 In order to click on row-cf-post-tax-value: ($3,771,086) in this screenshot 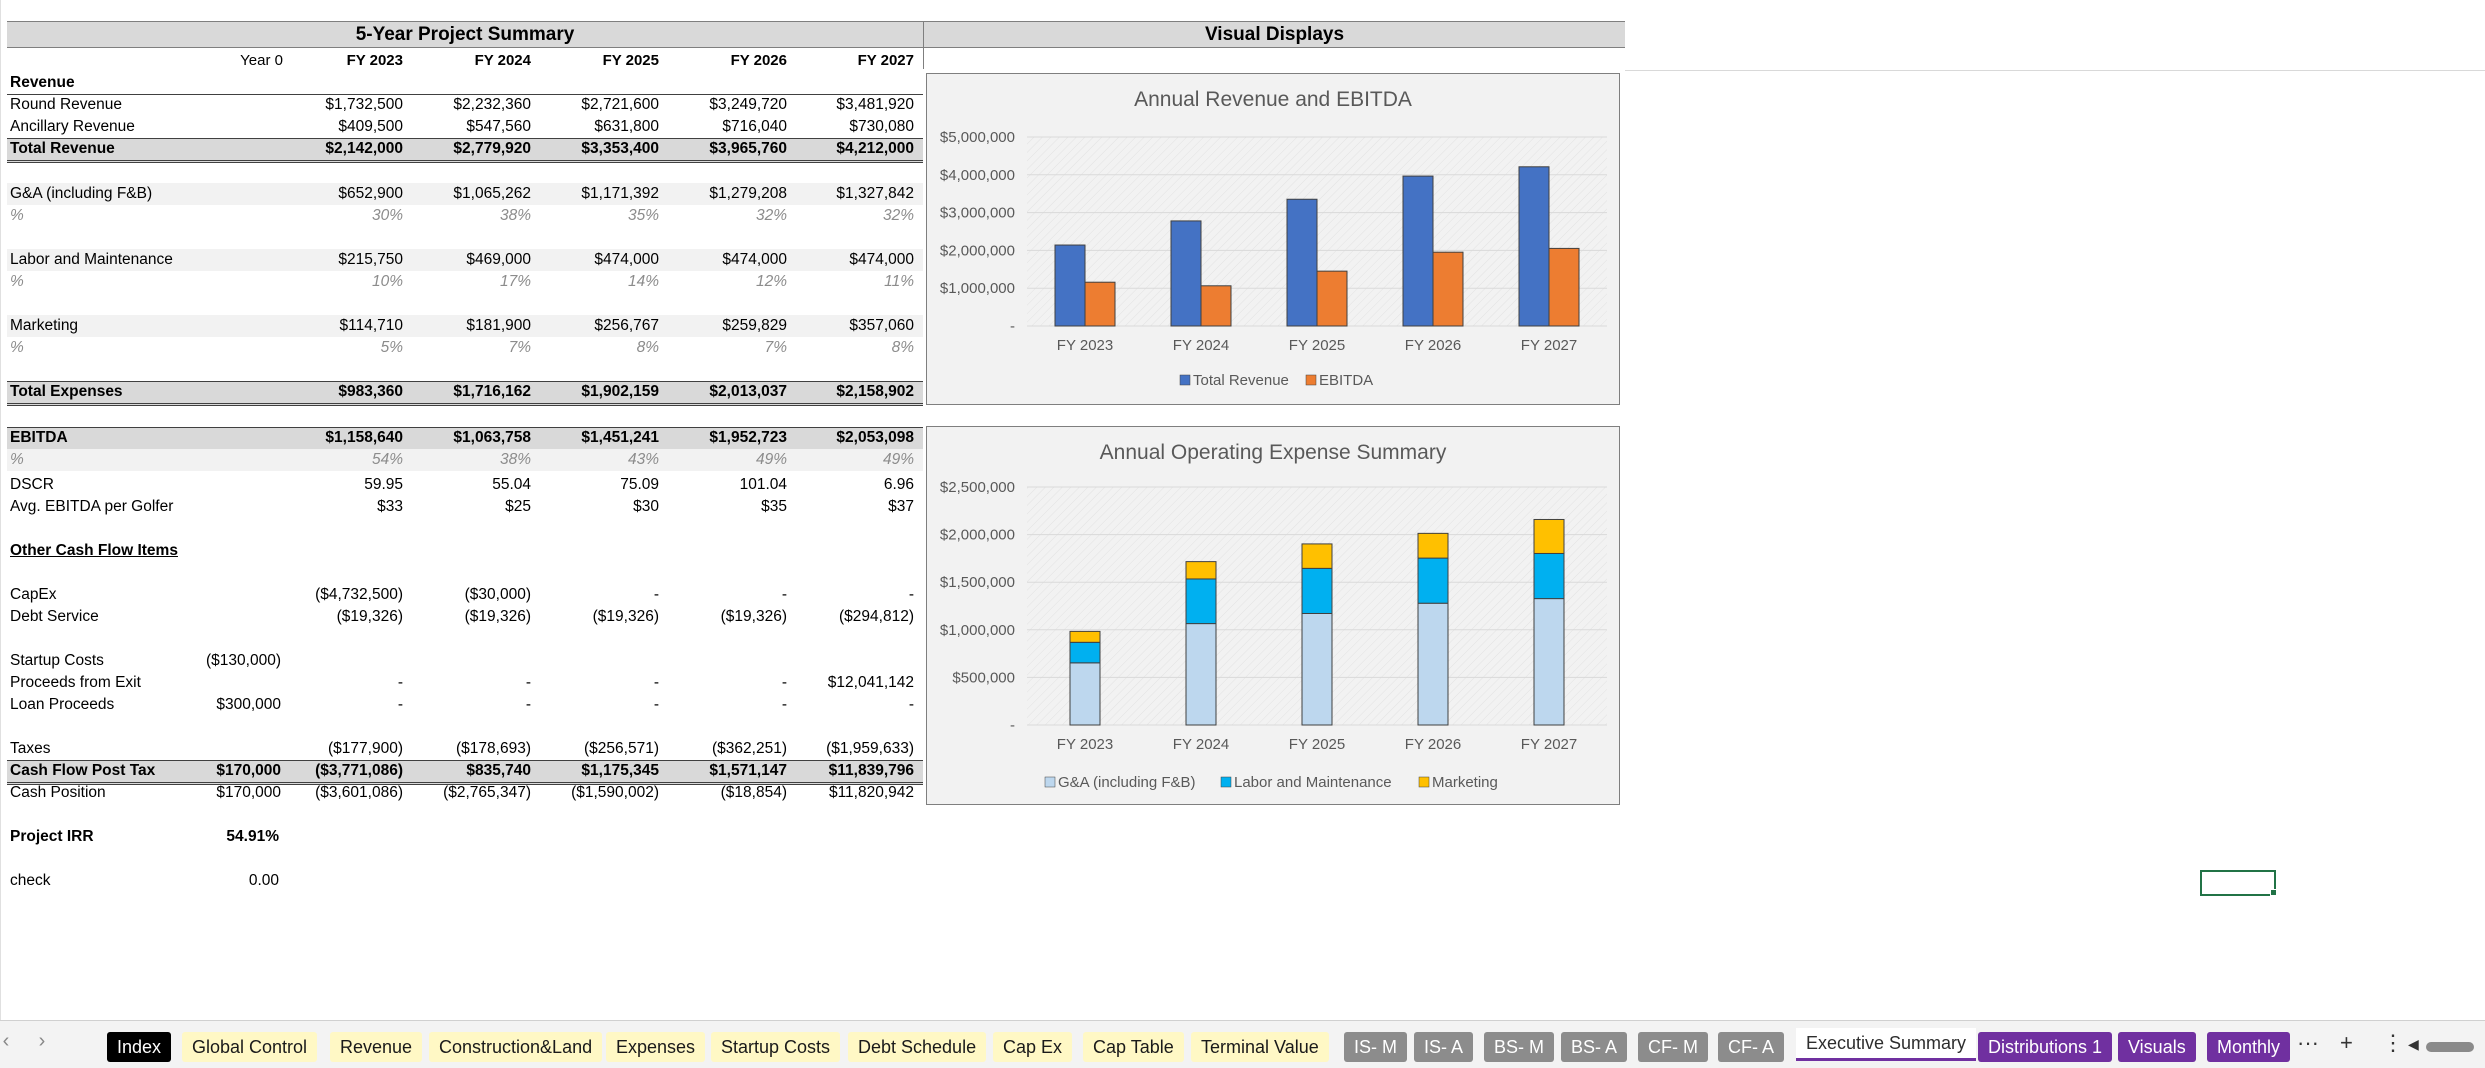, I will do `click(359, 770)`.